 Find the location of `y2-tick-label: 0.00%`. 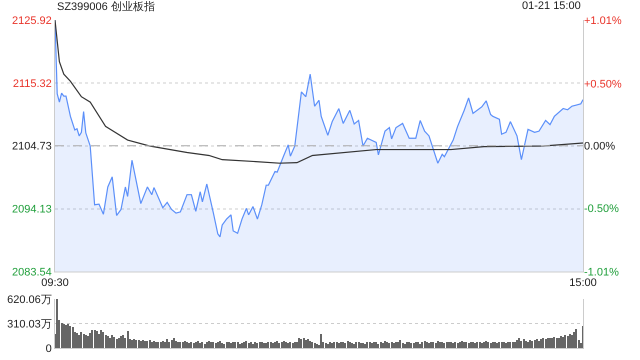

y2-tick-label: 0.00% is located at coordinates (600, 146).